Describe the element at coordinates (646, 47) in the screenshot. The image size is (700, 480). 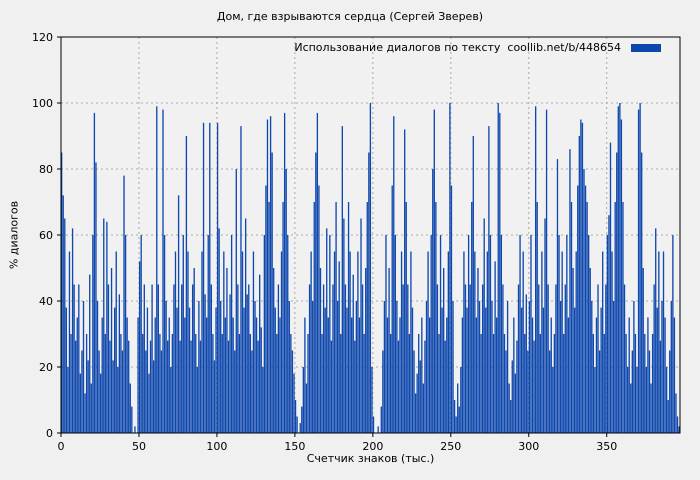
I see `legend-swatch-icon` at that location.